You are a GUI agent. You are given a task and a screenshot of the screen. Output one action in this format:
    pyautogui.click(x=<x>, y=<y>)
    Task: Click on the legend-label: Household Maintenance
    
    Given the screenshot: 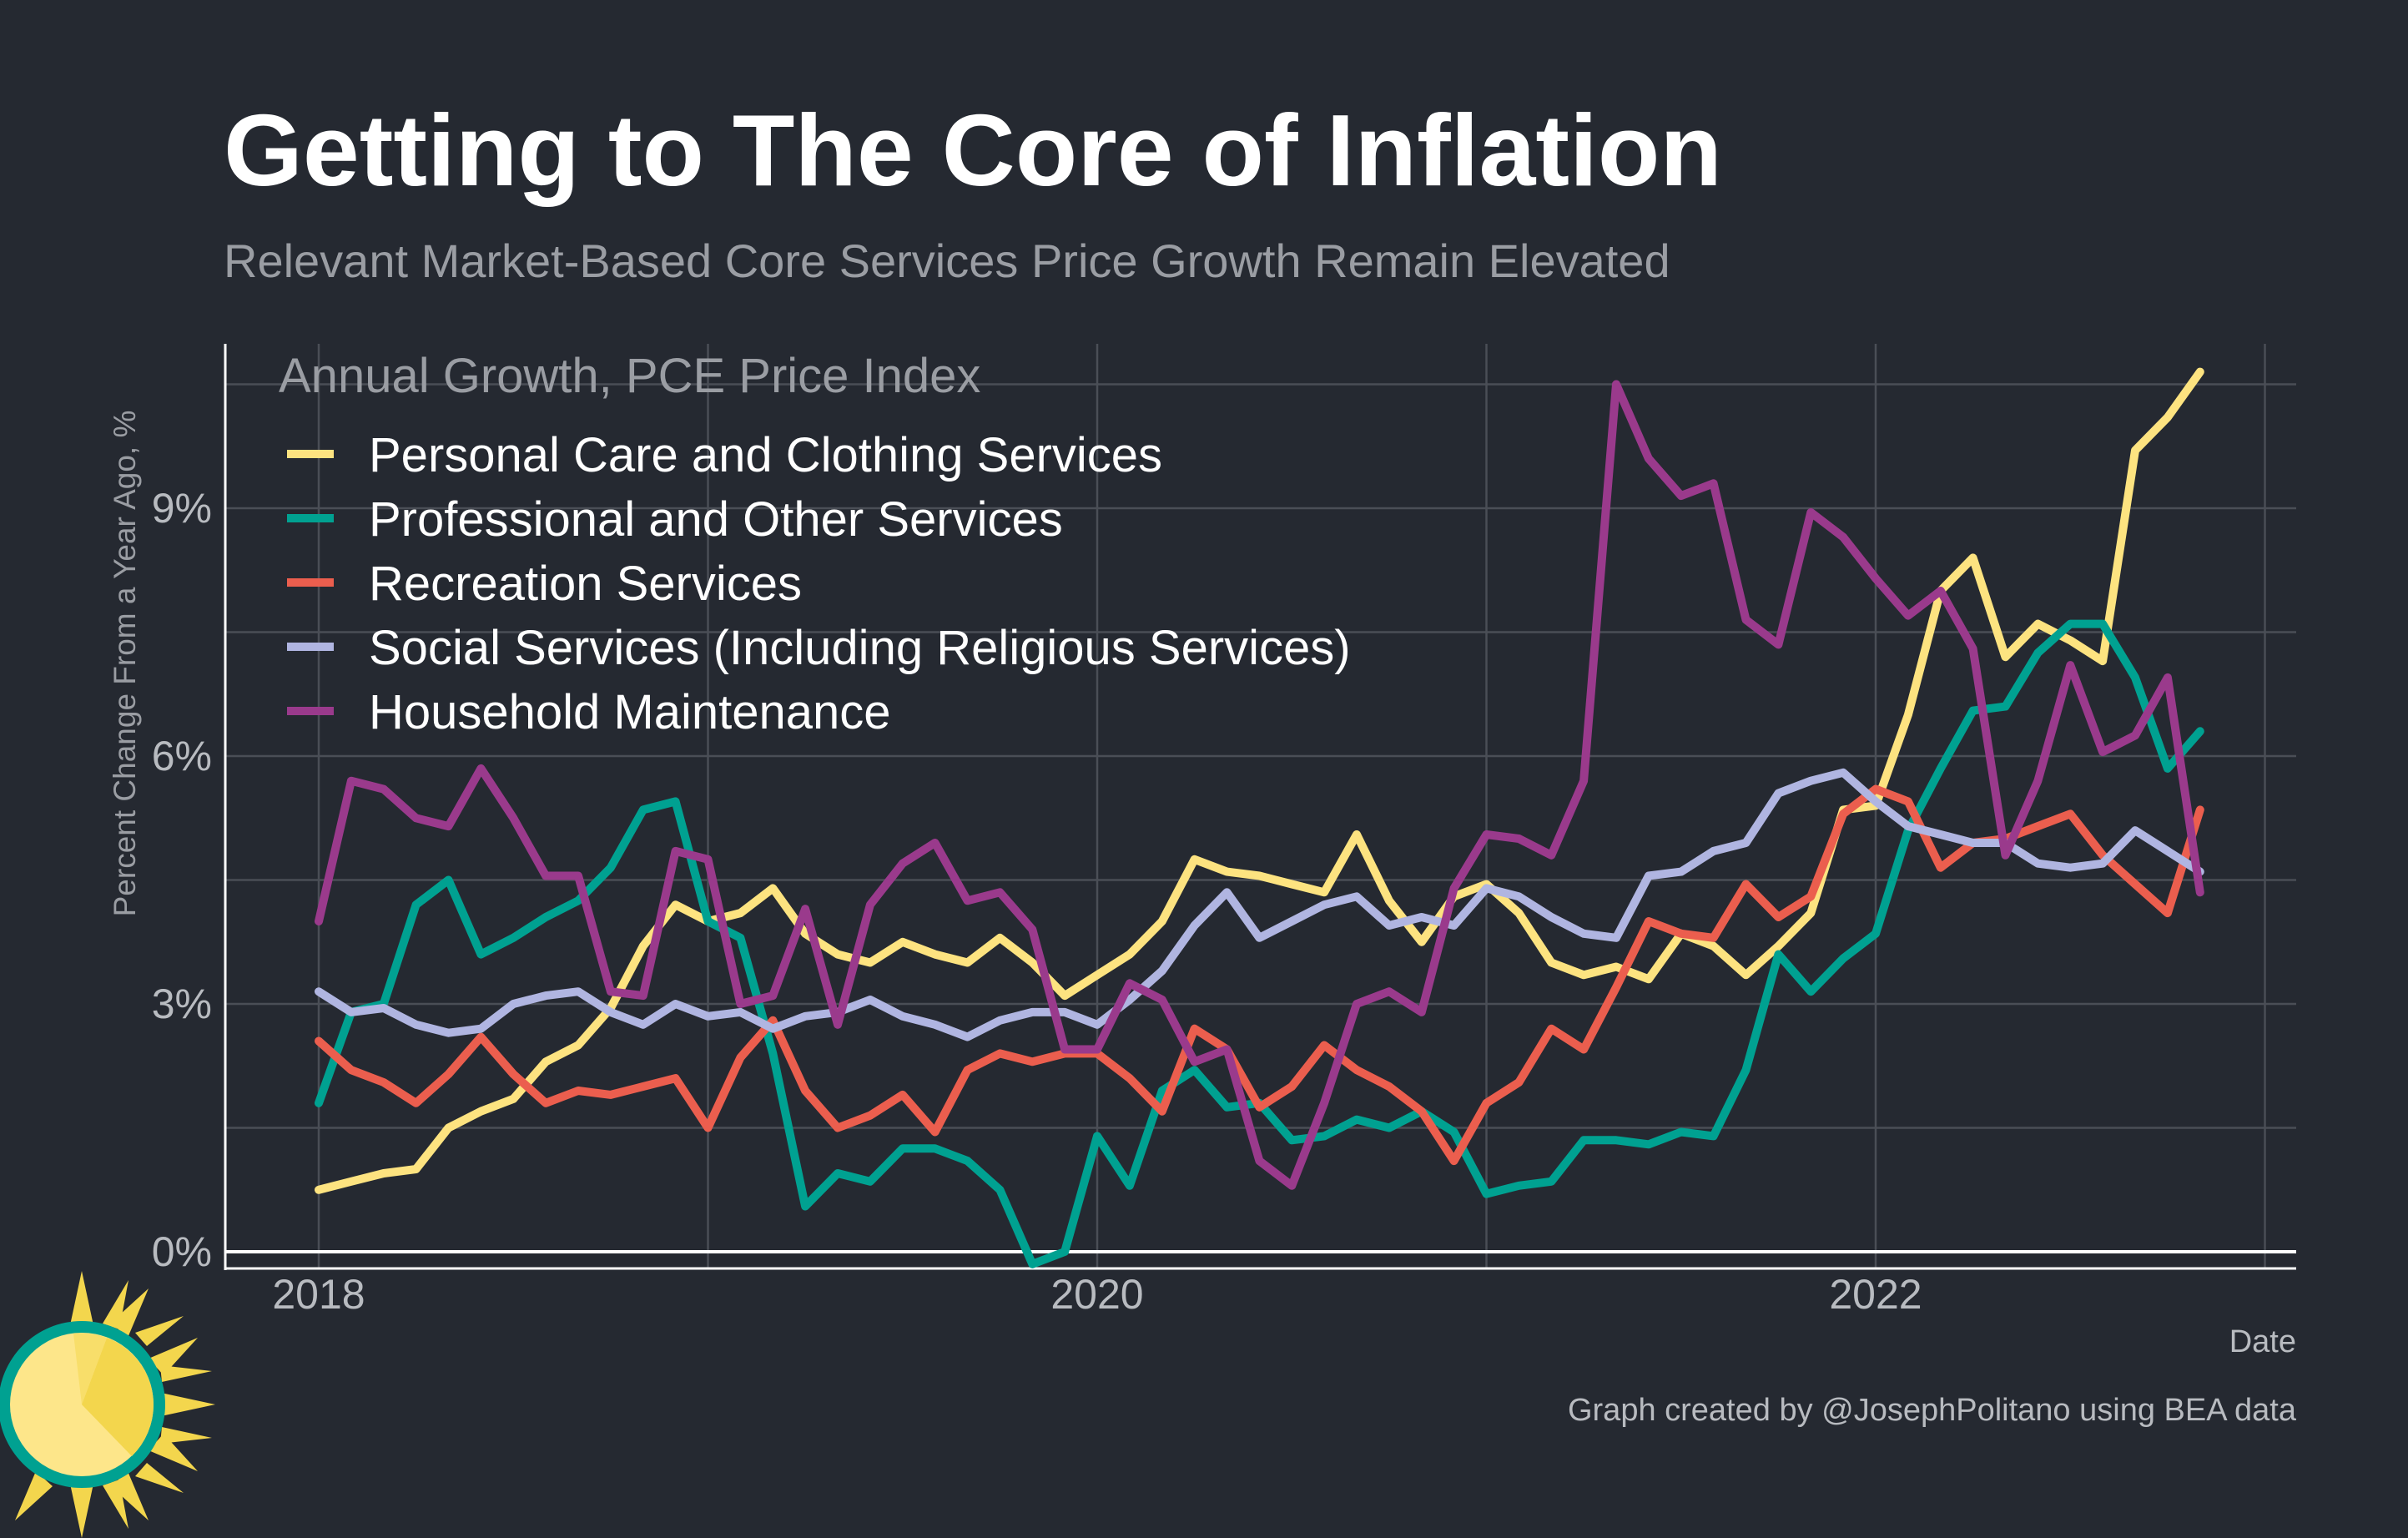 What is the action you would take?
    pyautogui.click(x=630, y=712)
    